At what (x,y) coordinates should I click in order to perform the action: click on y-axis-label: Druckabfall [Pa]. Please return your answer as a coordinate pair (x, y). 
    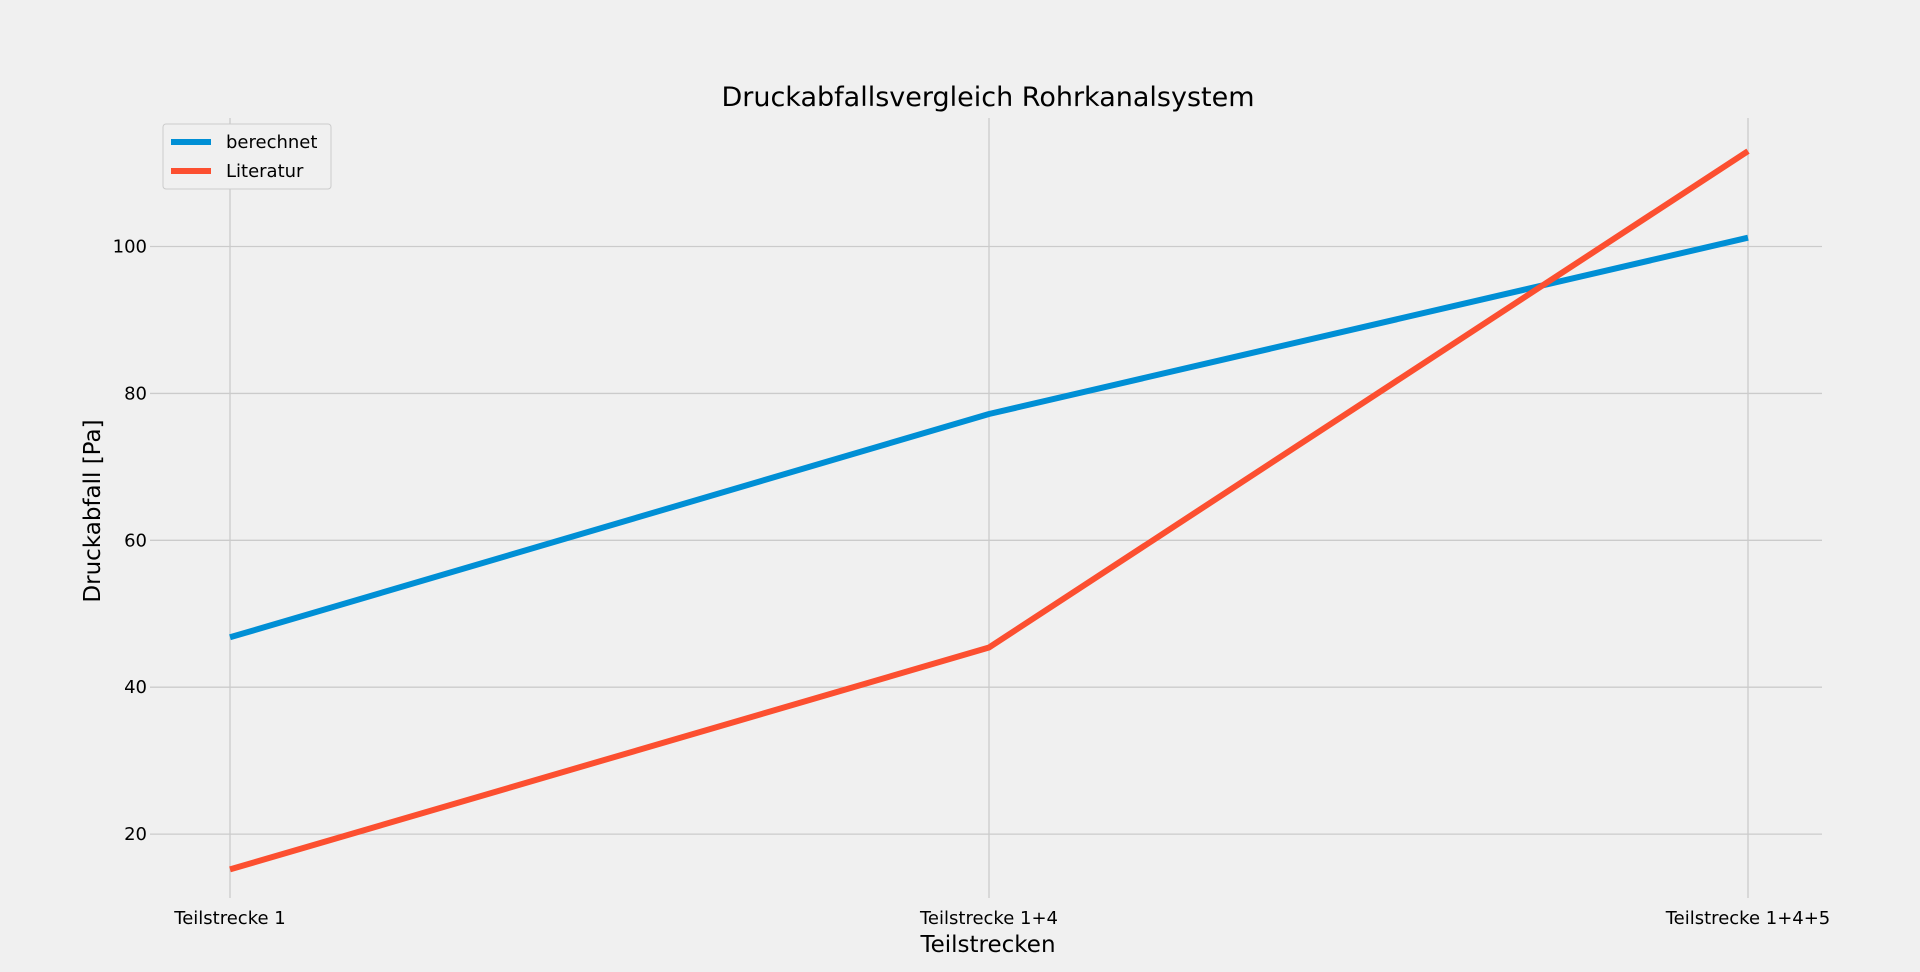
    Looking at the image, I should click on (93, 510).